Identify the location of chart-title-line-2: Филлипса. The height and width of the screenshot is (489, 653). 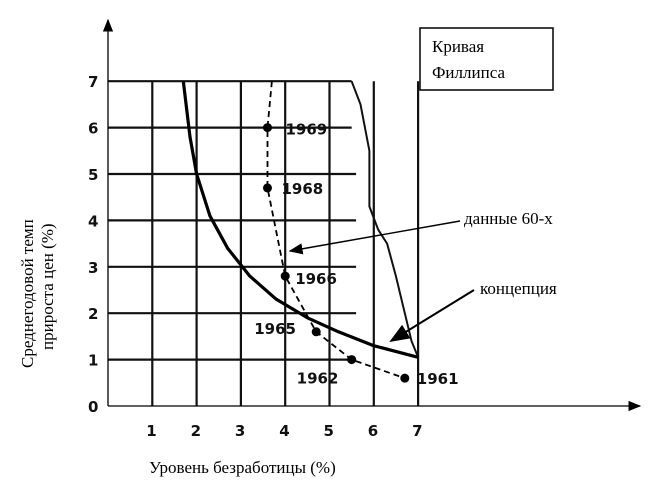
(468, 72).